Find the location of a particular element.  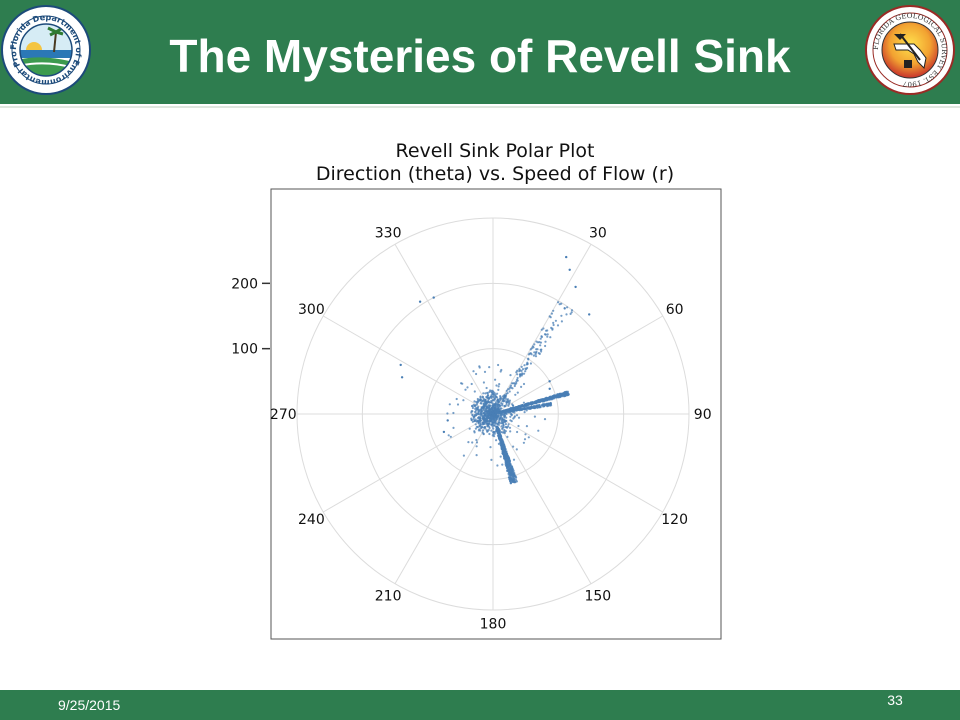

grid-spoke is located at coordinates (577, 463).